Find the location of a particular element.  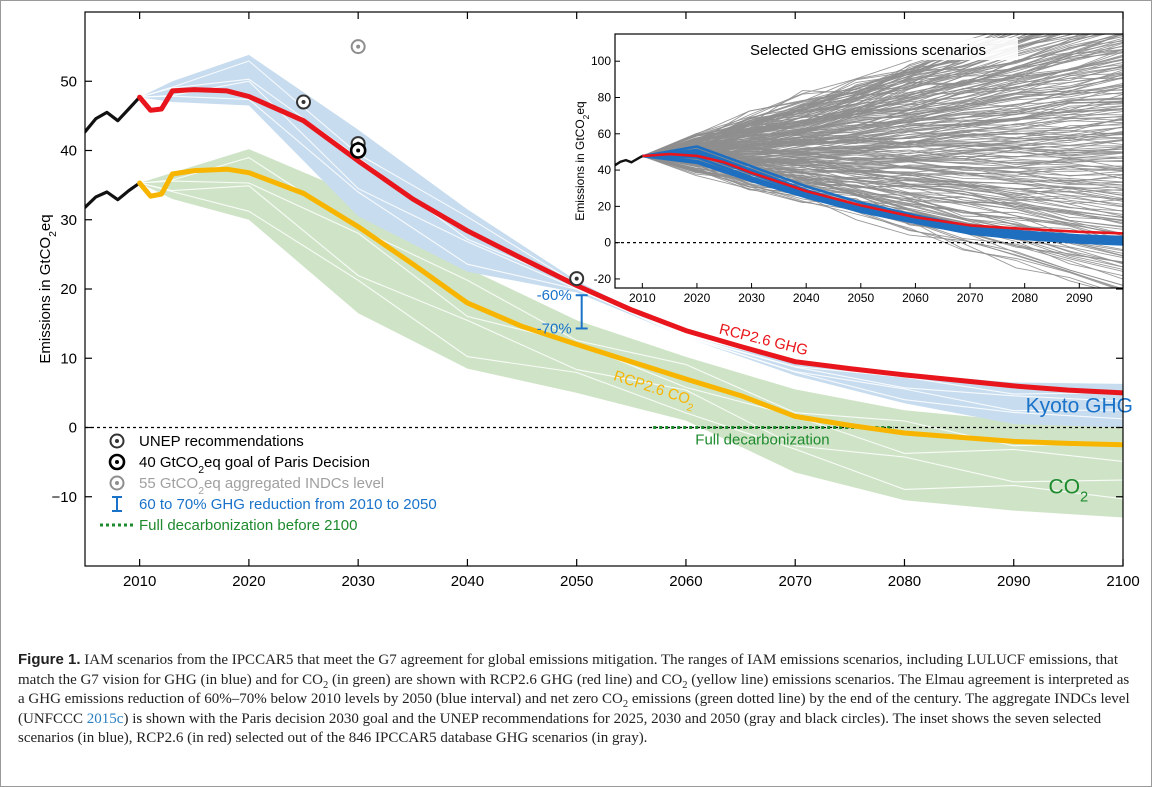

reduction-label-bottom: -70% is located at coordinates (554, 328).